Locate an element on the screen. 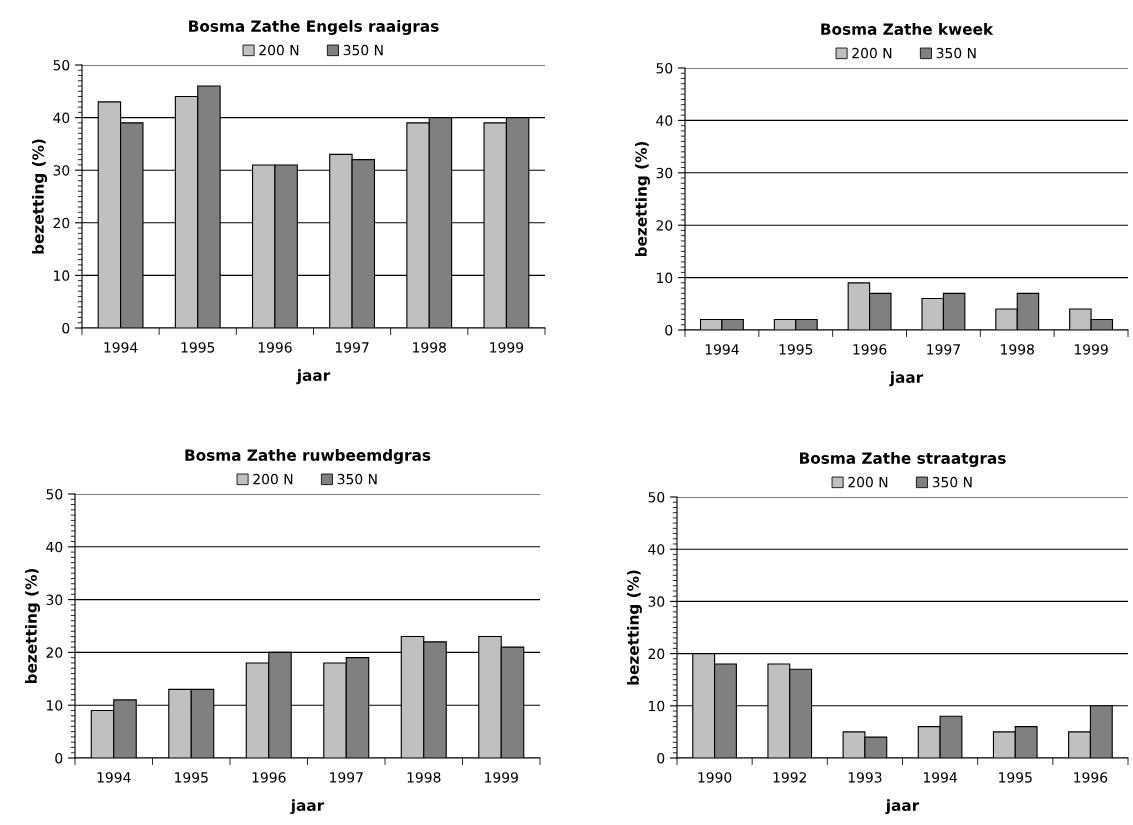 The height and width of the screenshot is (825, 1133). x-tick-label: 1992 is located at coordinates (790, 777).